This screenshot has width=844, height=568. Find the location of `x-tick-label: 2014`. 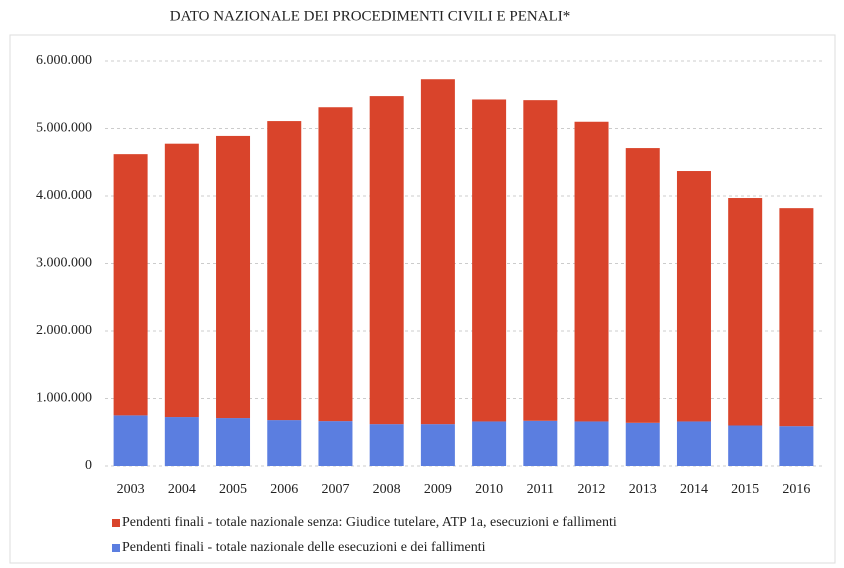

x-tick-label: 2014 is located at coordinates (694, 489).